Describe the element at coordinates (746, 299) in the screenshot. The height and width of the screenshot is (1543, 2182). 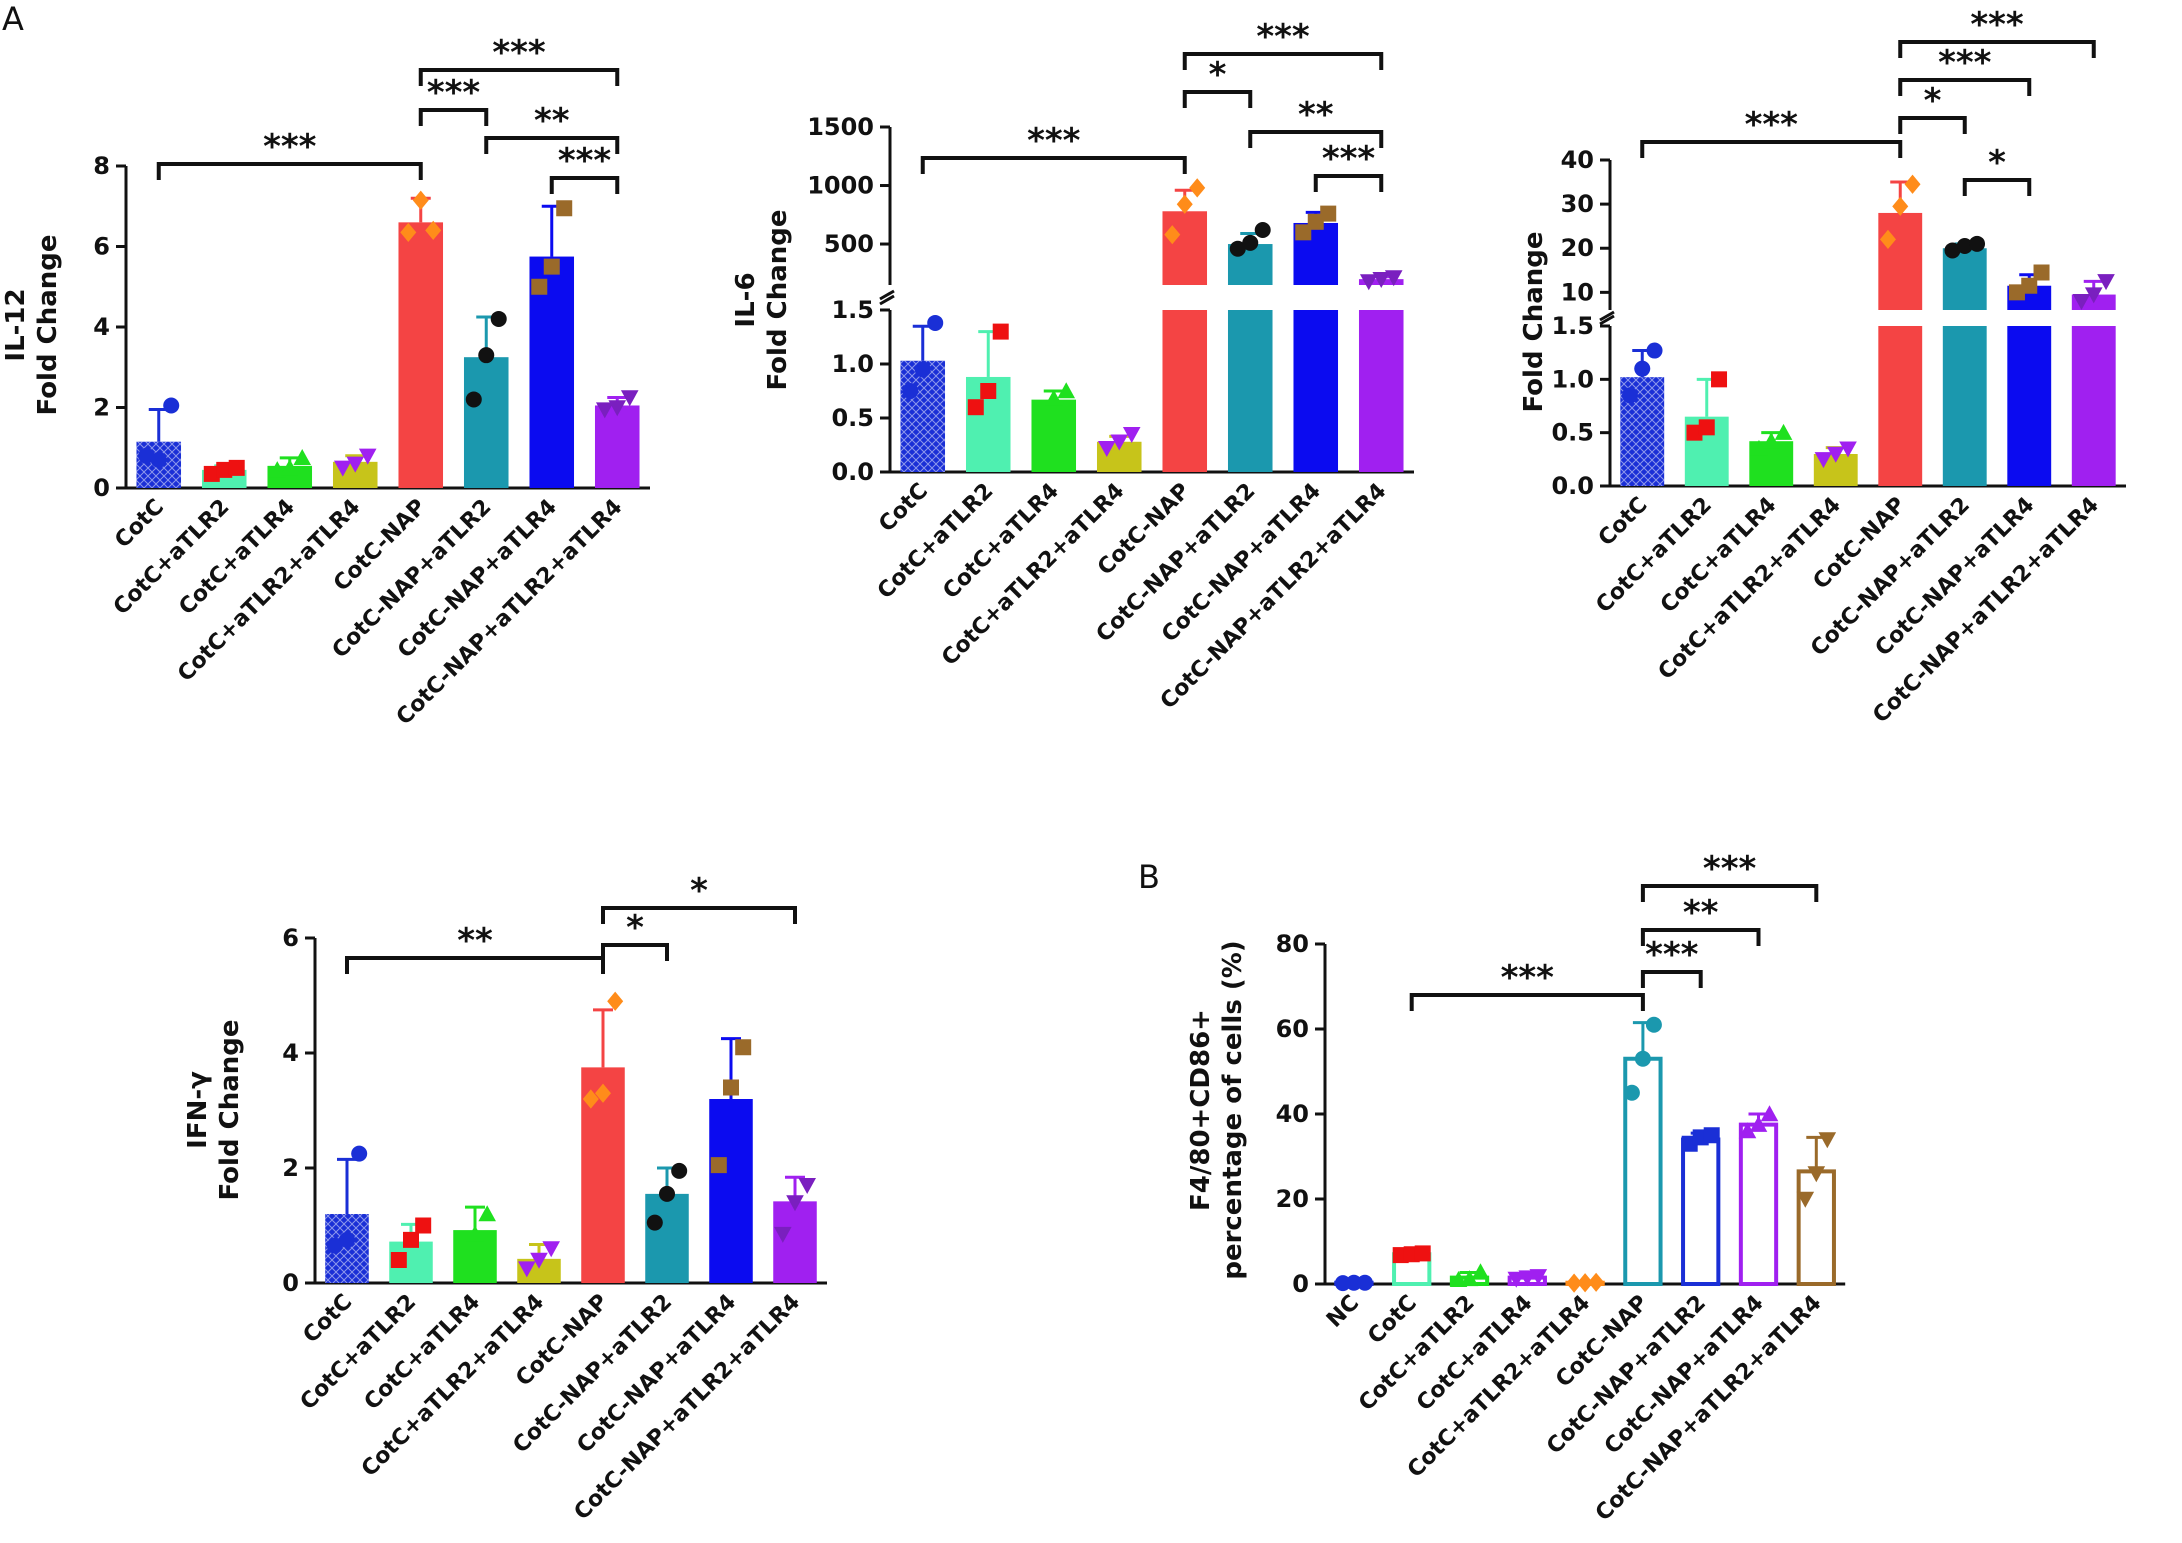
I see `y-axis-label: IL-6` at that location.